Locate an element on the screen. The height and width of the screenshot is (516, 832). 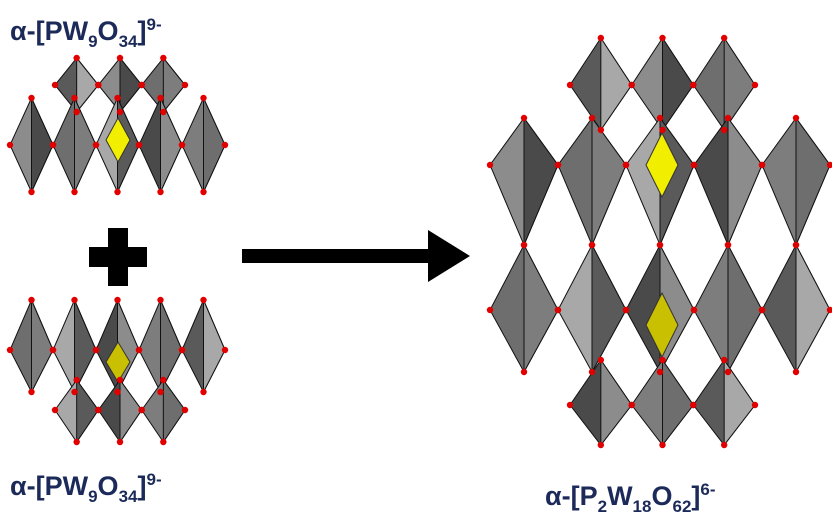
subscript: 34 is located at coordinates (128, 496).